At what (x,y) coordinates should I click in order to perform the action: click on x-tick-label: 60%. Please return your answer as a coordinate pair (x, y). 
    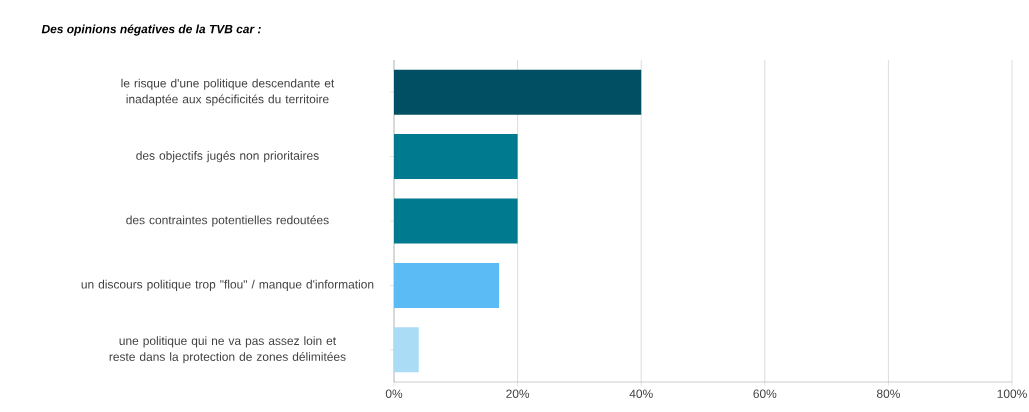
    Looking at the image, I should click on (765, 393).